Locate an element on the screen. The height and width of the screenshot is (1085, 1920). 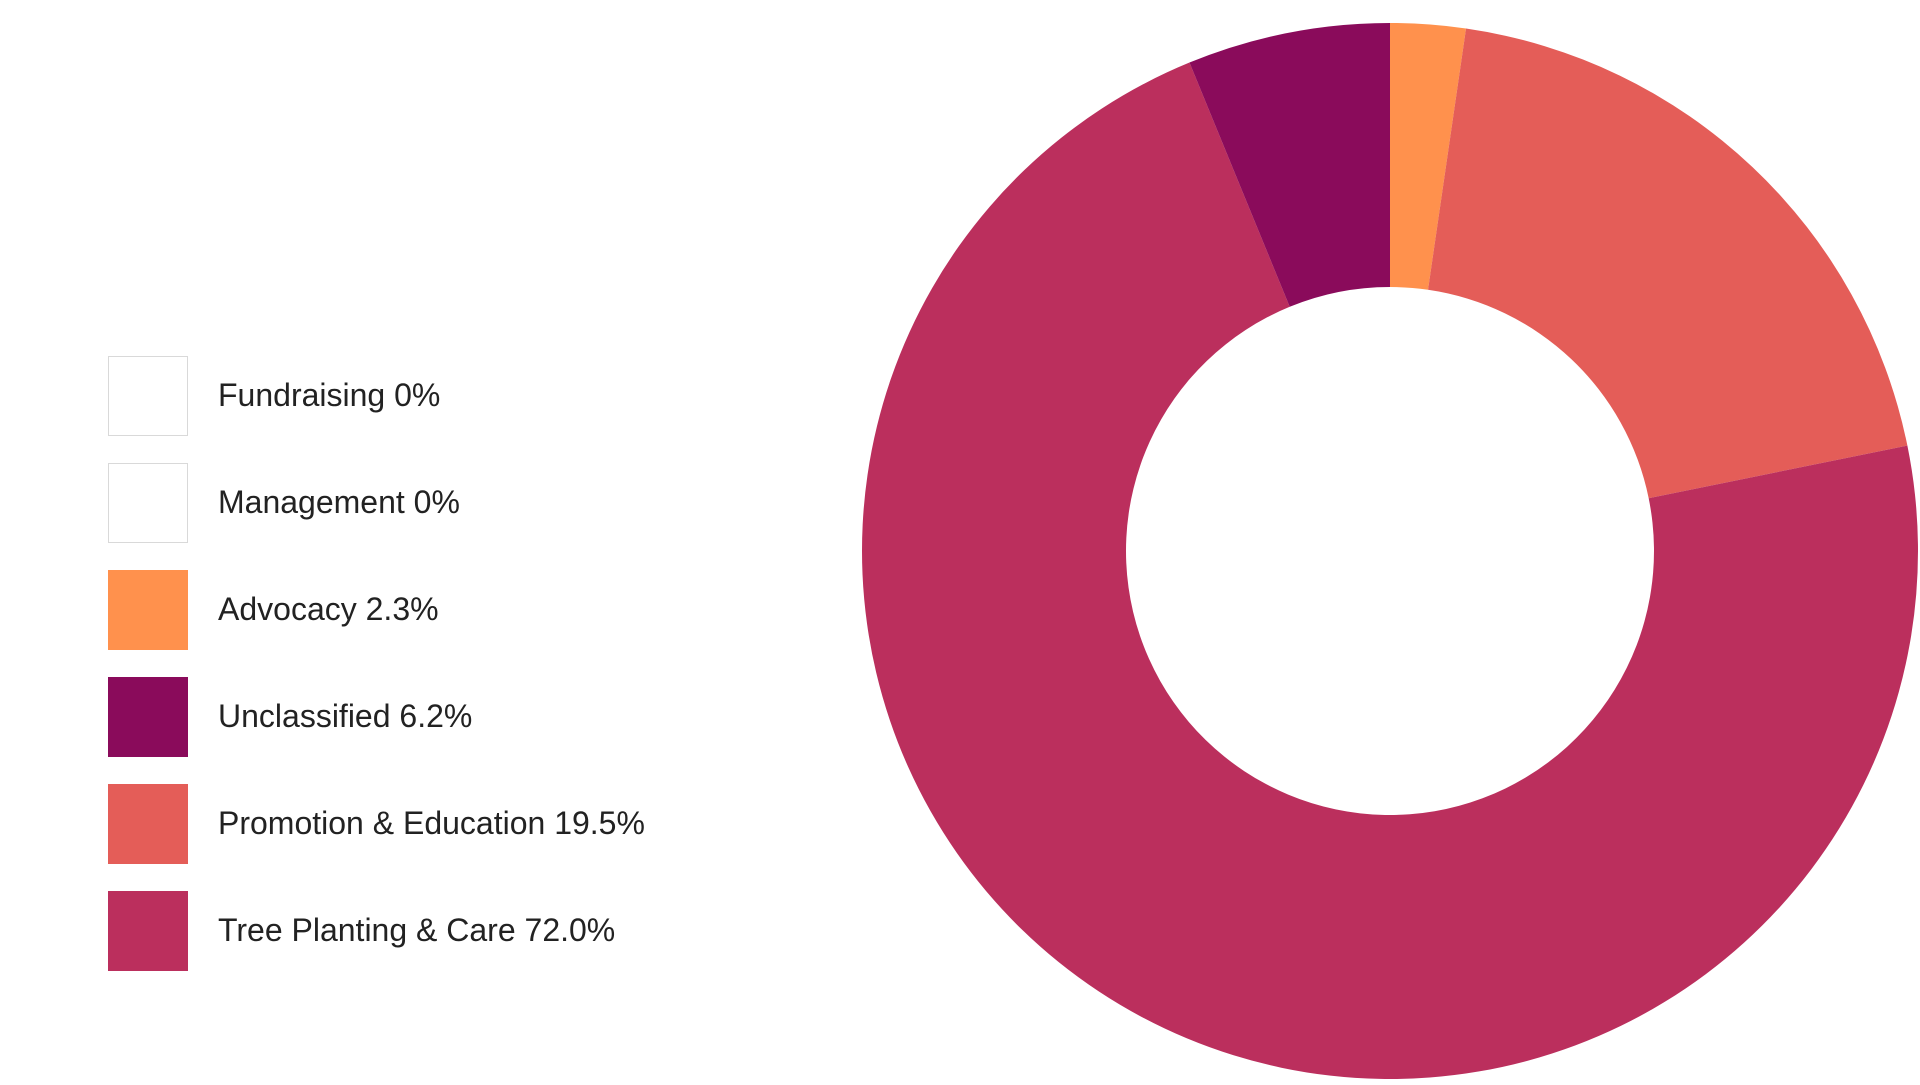
legend-item-unclassified: Unclassified 6.2% is located at coordinates (418, 716).